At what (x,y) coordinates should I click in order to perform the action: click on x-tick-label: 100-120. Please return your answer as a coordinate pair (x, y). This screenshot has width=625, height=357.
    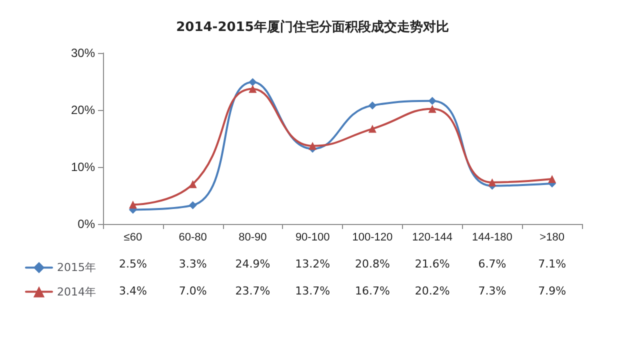
    Looking at the image, I should click on (372, 238).